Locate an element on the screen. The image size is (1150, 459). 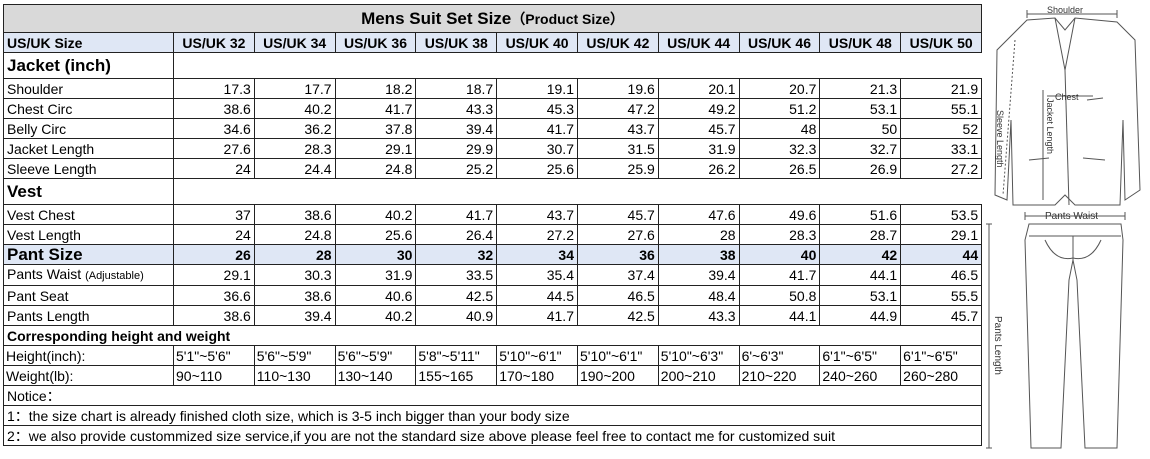
pant-size-cell: 28 is located at coordinates (294, 254).